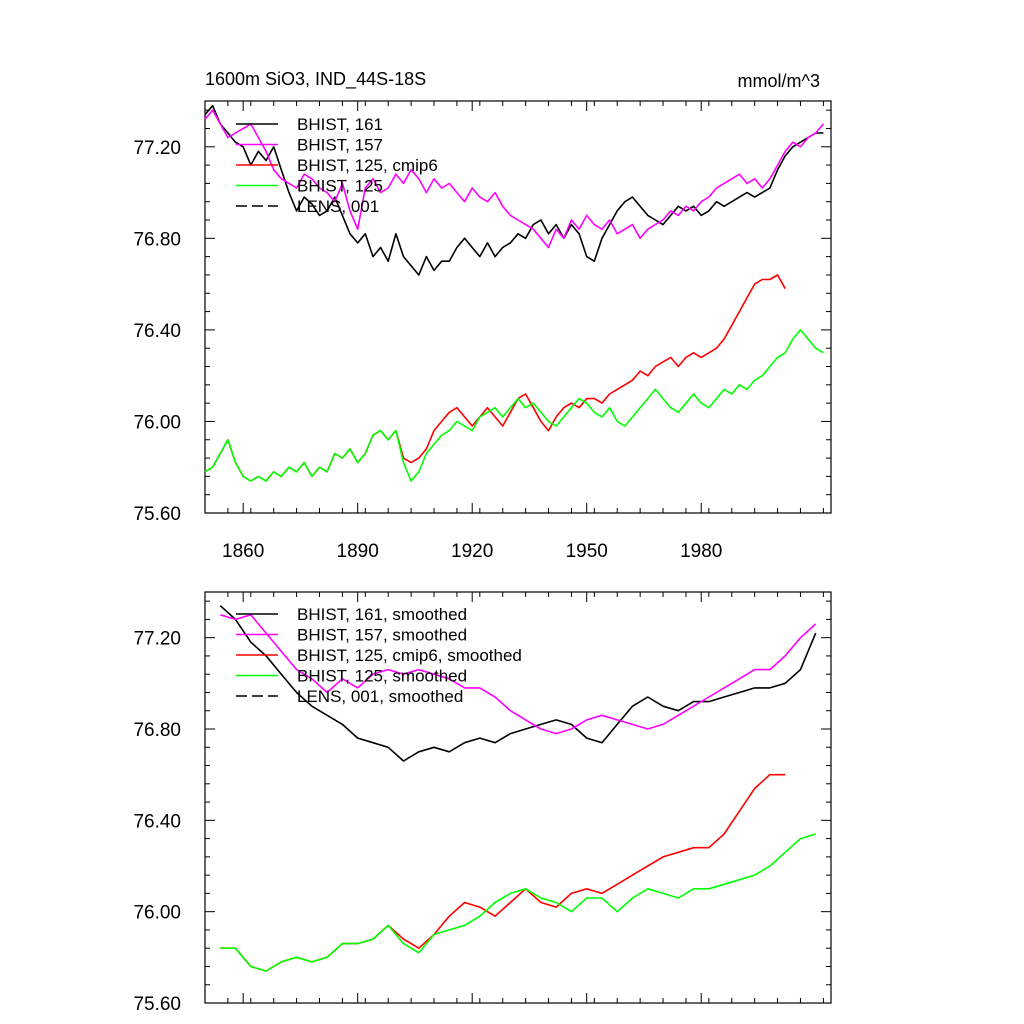 Image resolution: width=1024 pixels, height=1024 pixels. I want to click on legend-label: BHIST, 157, so click(340, 145).